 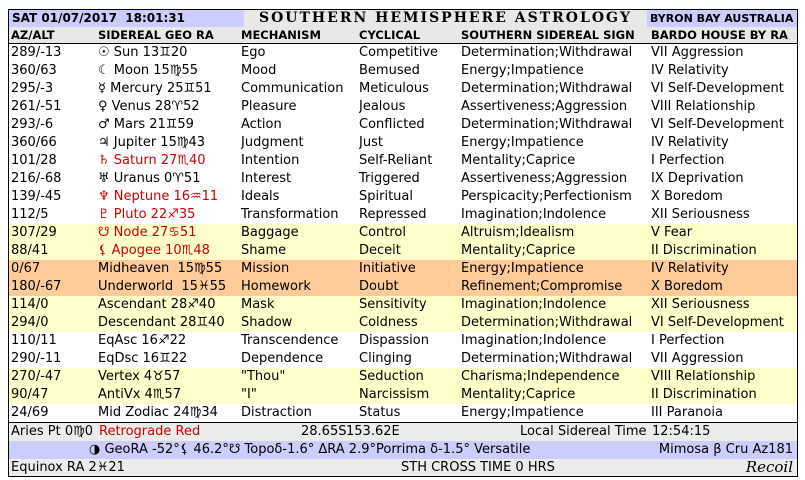 I want to click on cyclical-state-cell: Bemused, so click(x=389, y=70).